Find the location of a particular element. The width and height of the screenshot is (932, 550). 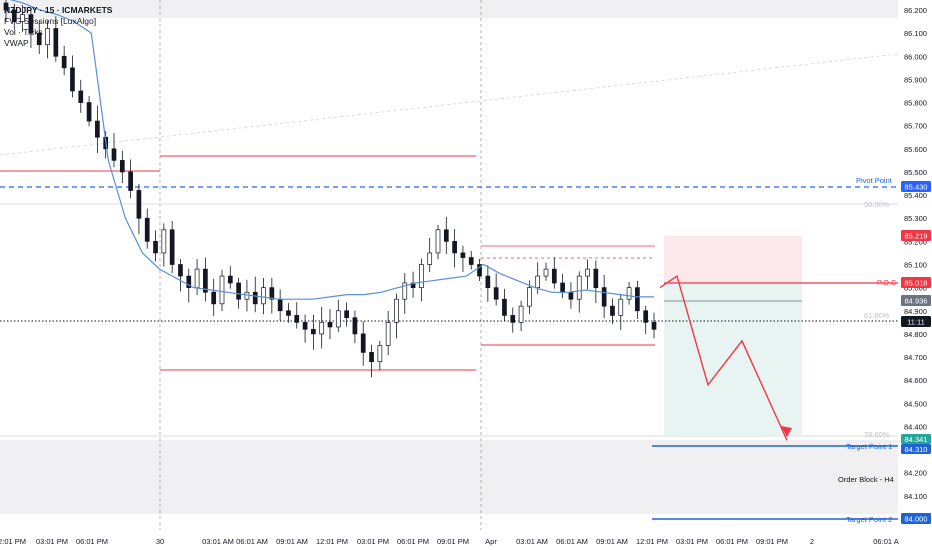

svg-text: 84.000 is located at coordinates (916, 519).